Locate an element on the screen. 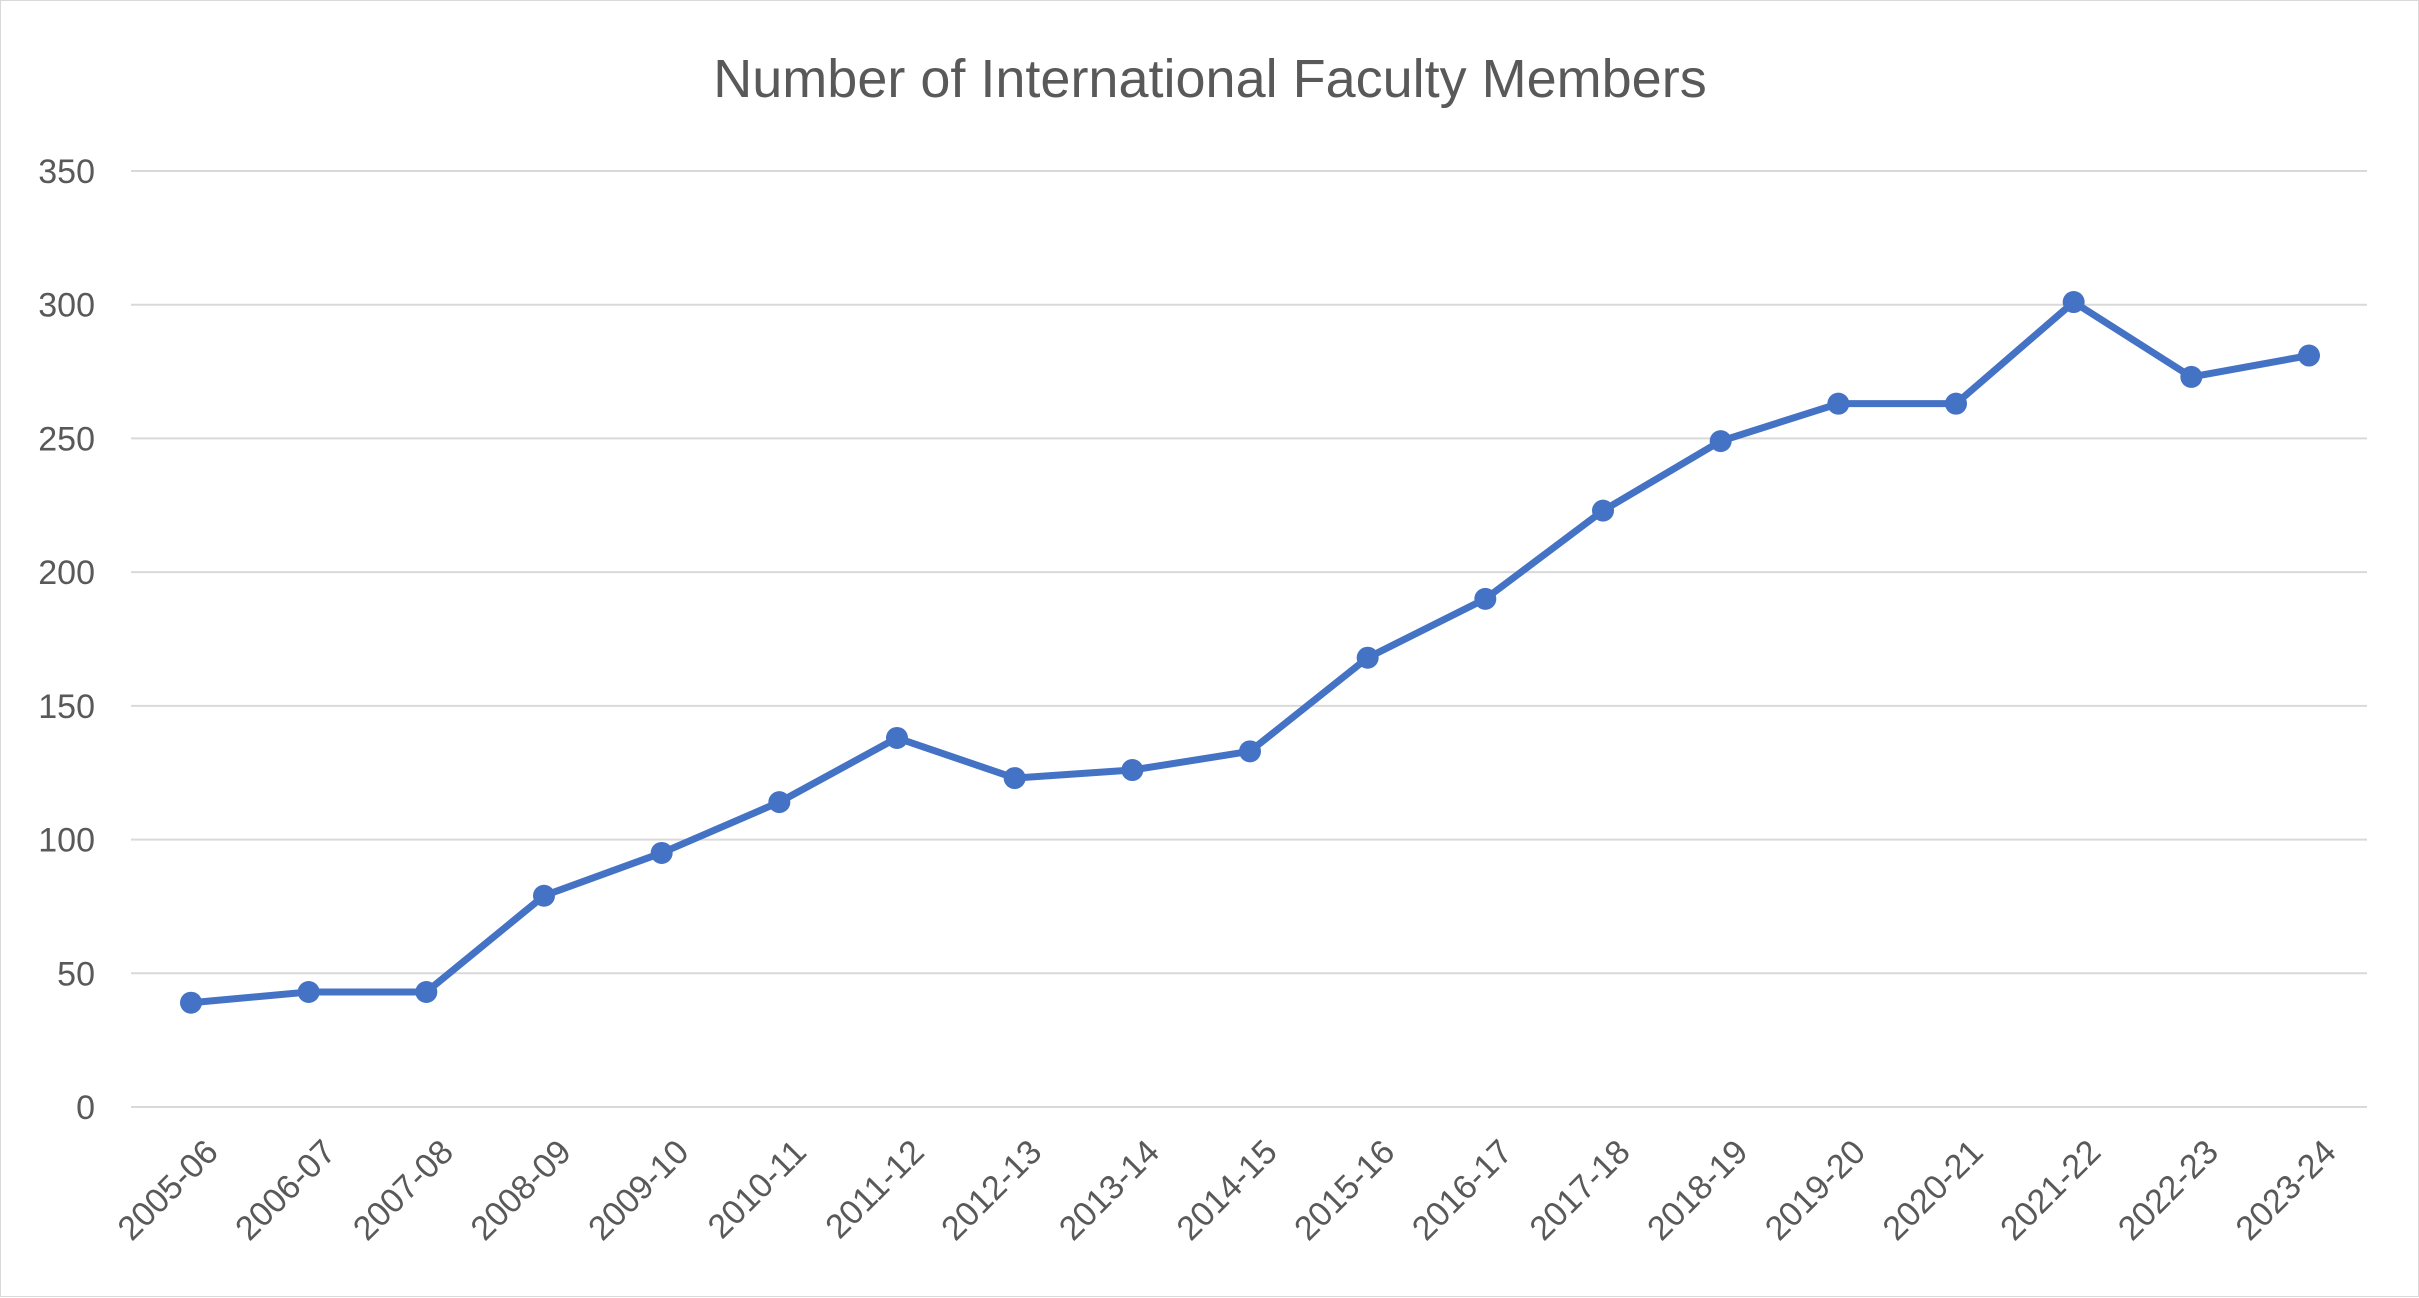 The width and height of the screenshot is (2419, 1298). x-tick-label: 2021-22 is located at coordinates (2050, 1190).